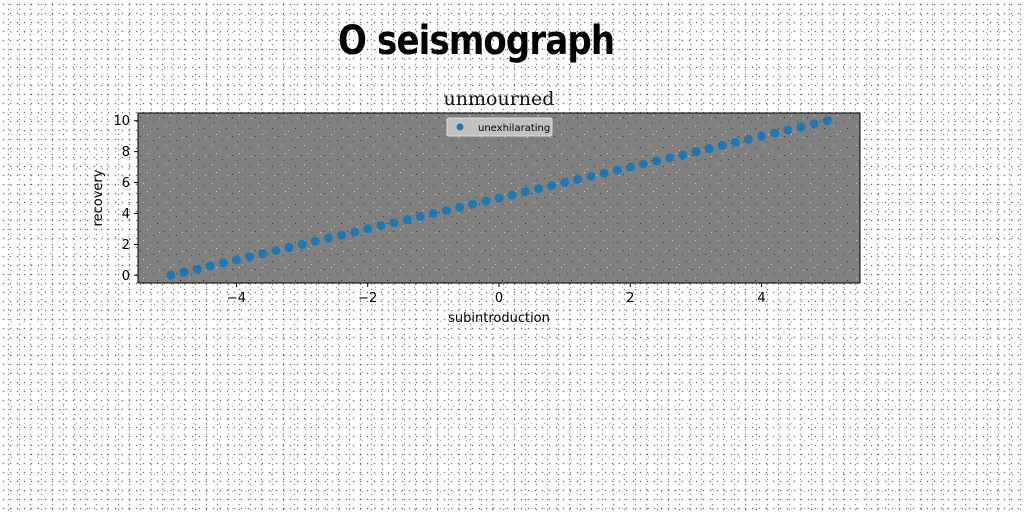 The height and width of the screenshot is (512, 1024). I want to click on y-axis-label: recovery, so click(98, 197).